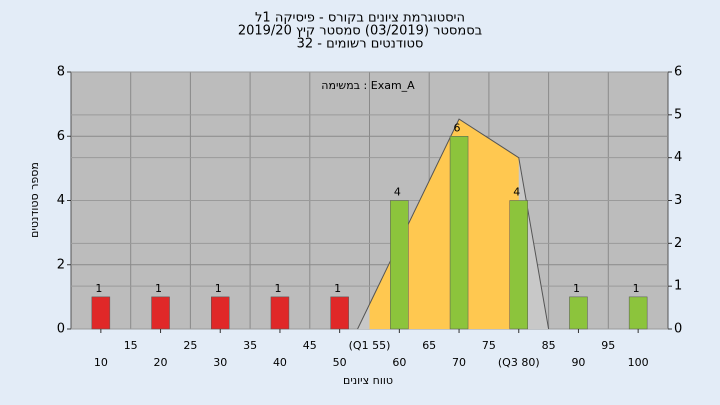 Image resolution: width=720 pixels, height=405 pixels. Describe the element at coordinates (608, 345) in the screenshot. I see `x-tick-label: 95` at that location.